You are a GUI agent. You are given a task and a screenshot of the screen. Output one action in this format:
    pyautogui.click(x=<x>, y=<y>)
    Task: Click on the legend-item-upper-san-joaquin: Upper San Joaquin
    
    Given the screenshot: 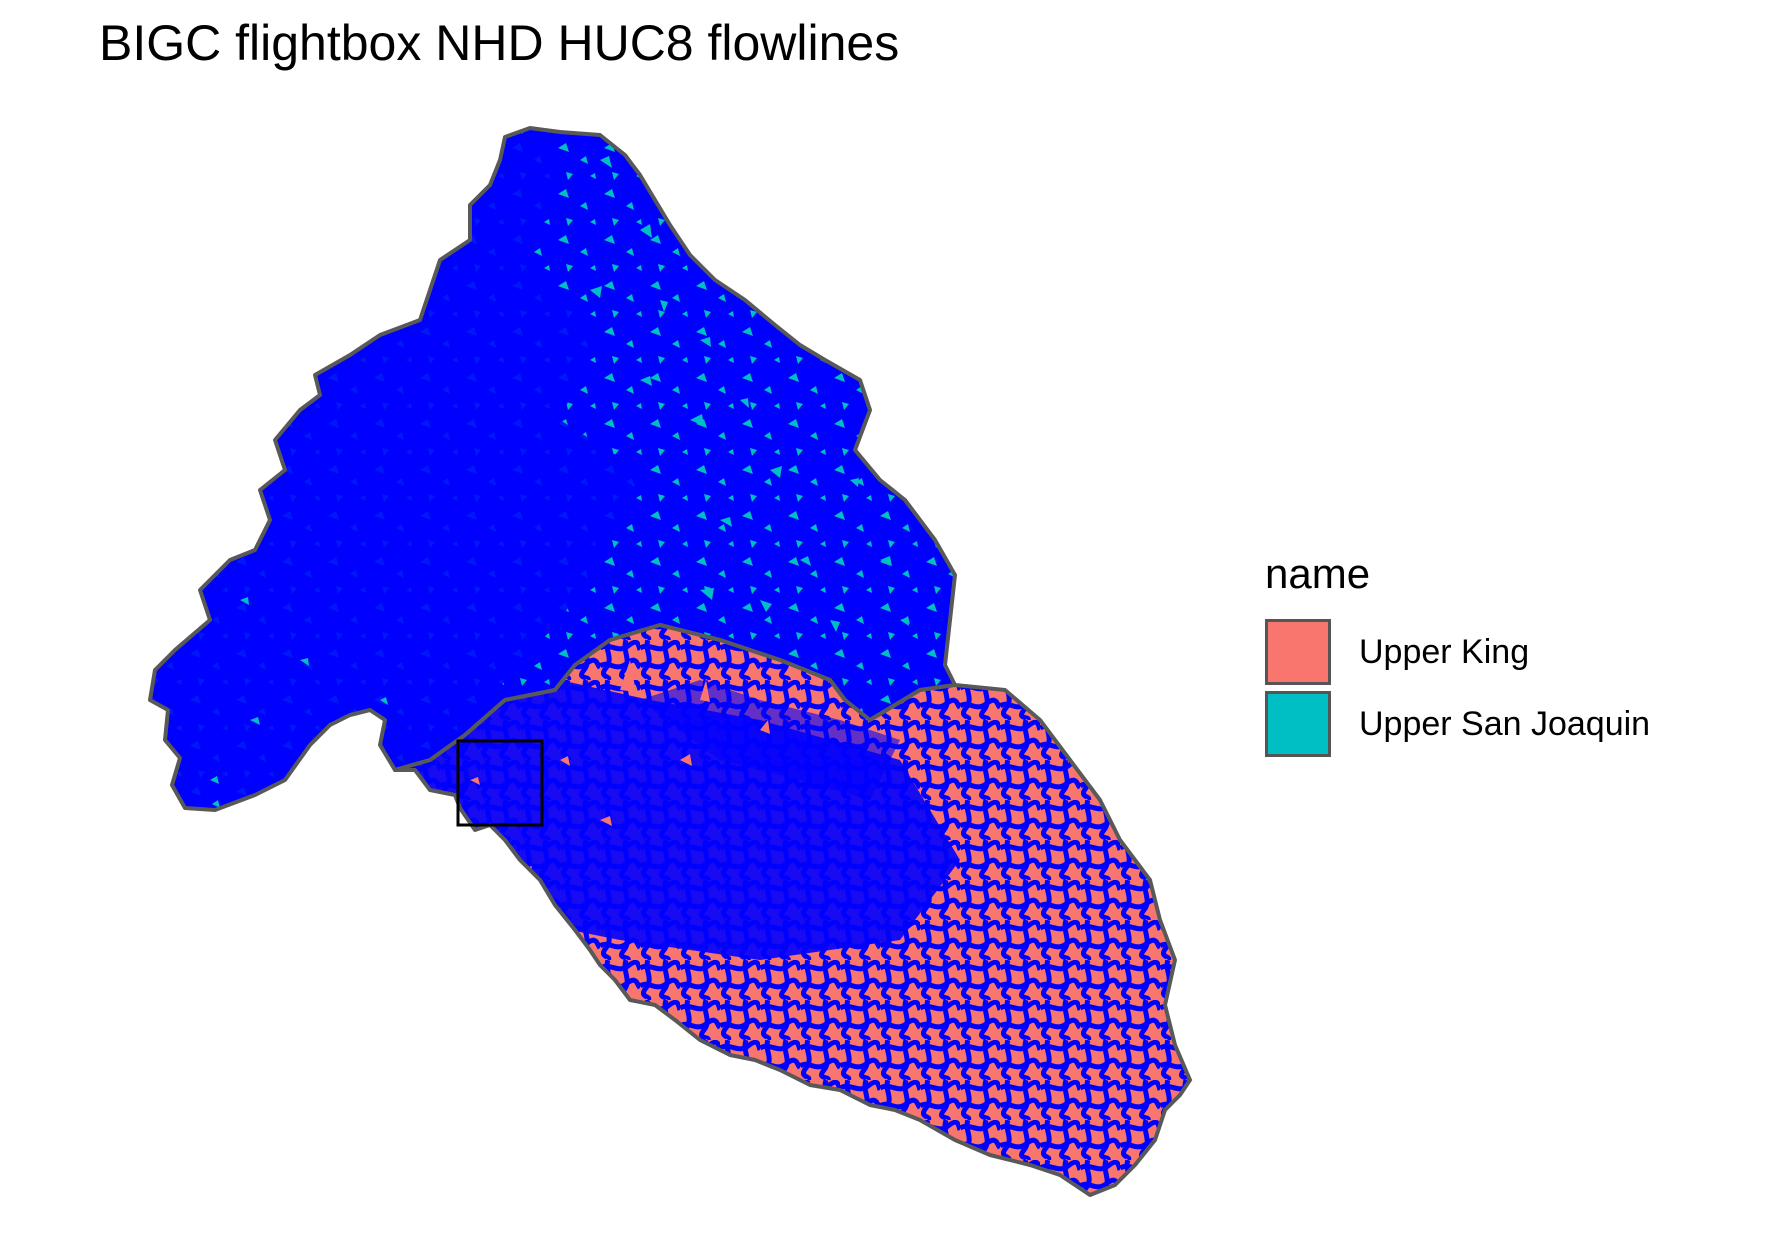 What is the action you would take?
    pyautogui.click(x=1457, y=724)
    